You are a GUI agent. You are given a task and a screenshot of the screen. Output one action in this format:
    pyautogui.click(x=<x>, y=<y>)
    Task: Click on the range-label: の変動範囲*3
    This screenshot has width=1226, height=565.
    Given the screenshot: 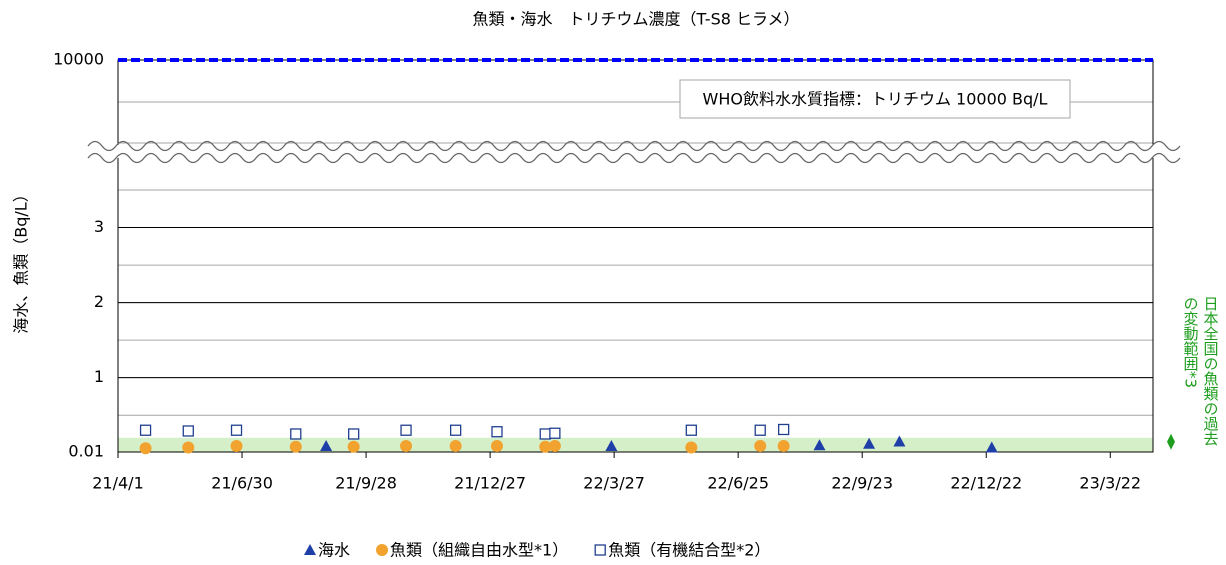 What is the action you would take?
    pyautogui.click(x=1191, y=342)
    